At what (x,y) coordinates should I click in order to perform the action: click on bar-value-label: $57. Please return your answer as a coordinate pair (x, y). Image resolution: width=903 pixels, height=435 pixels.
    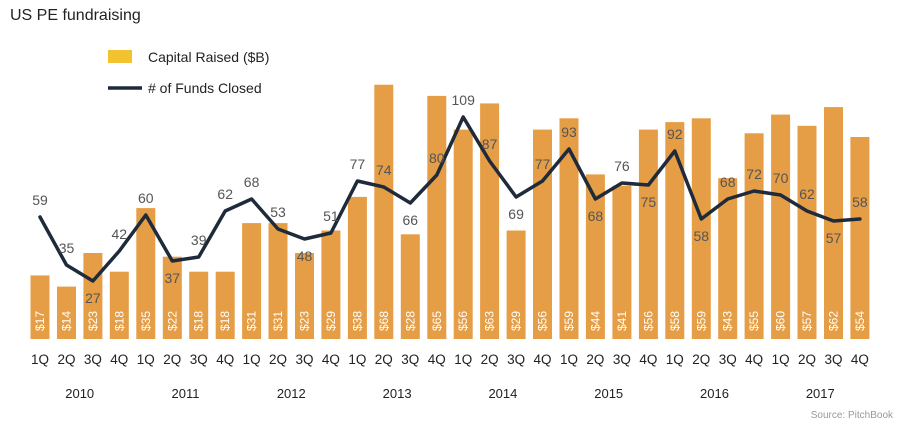
    Looking at the image, I should click on (807, 321).